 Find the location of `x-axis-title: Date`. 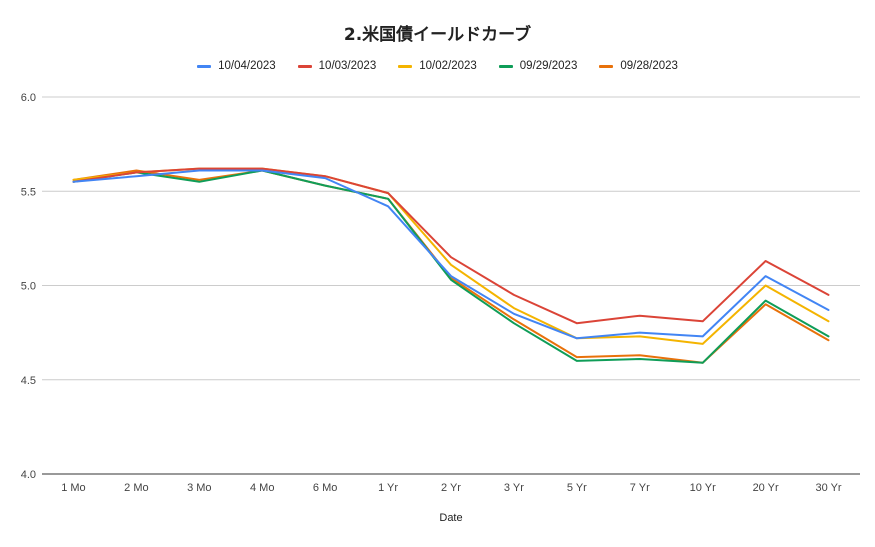

x-axis-title: Date is located at coordinates (450, 518).